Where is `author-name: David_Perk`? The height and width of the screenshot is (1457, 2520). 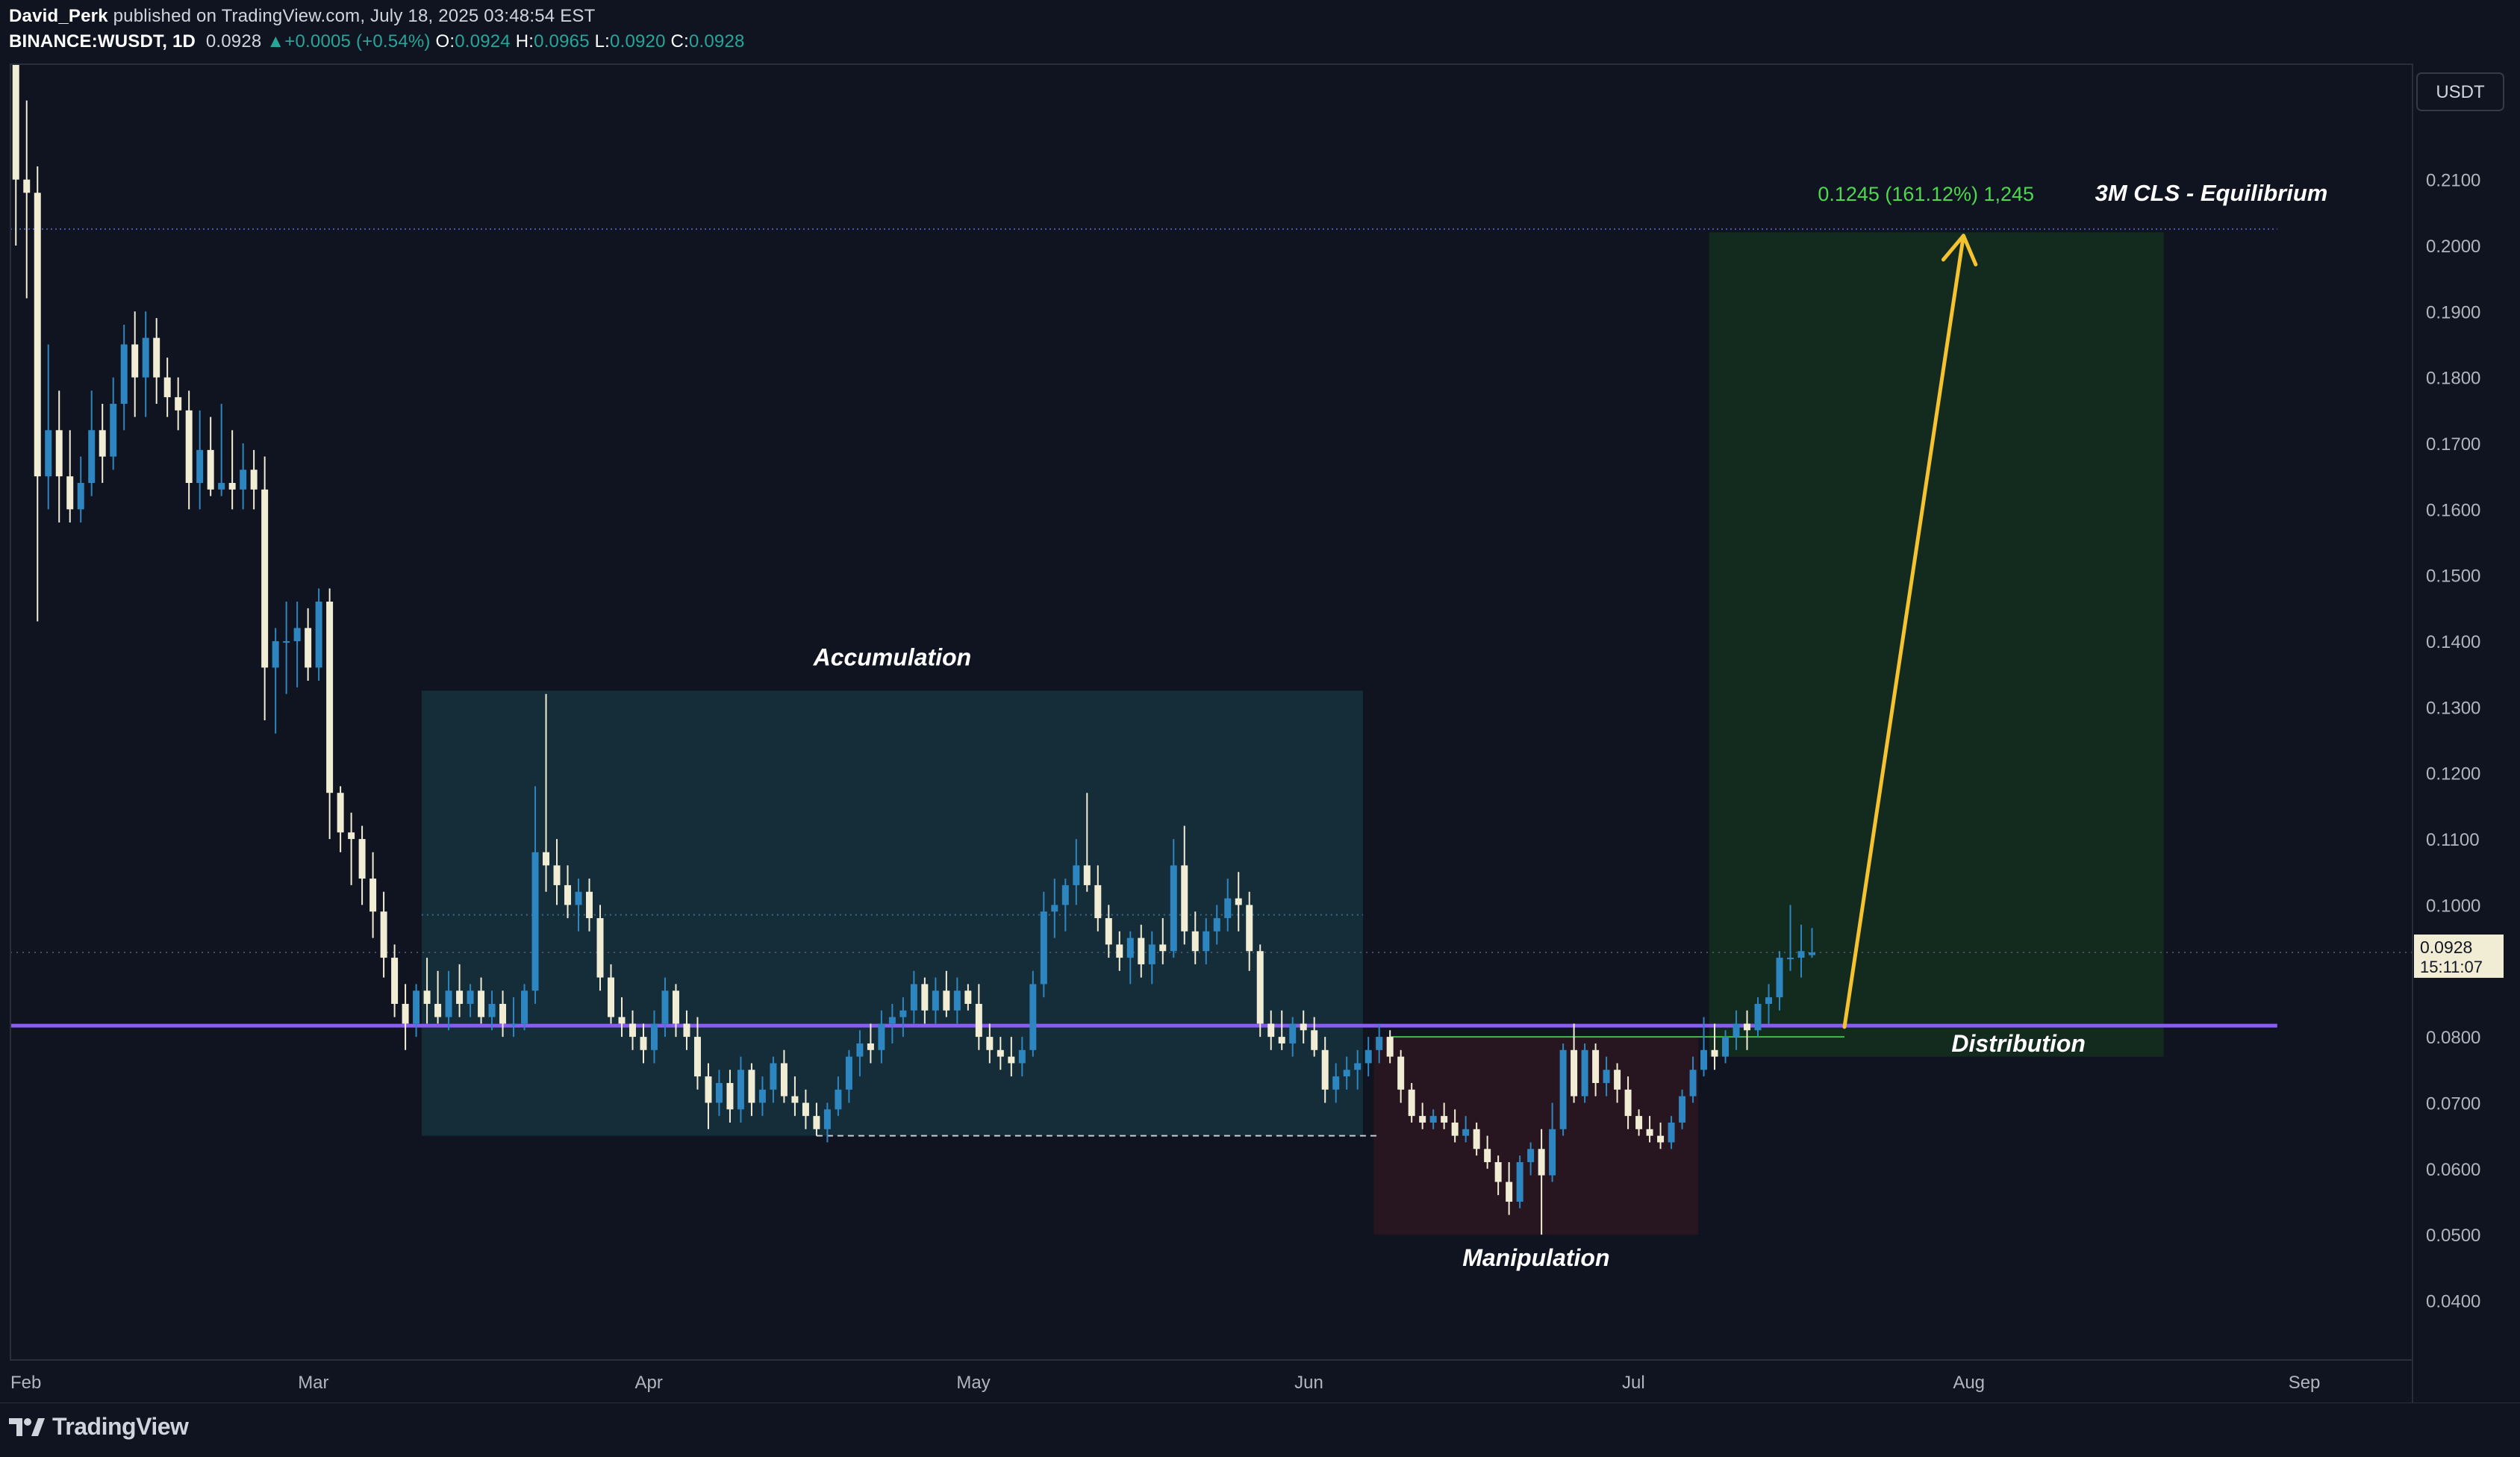 author-name: David_Perk is located at coordinates (58, 16).